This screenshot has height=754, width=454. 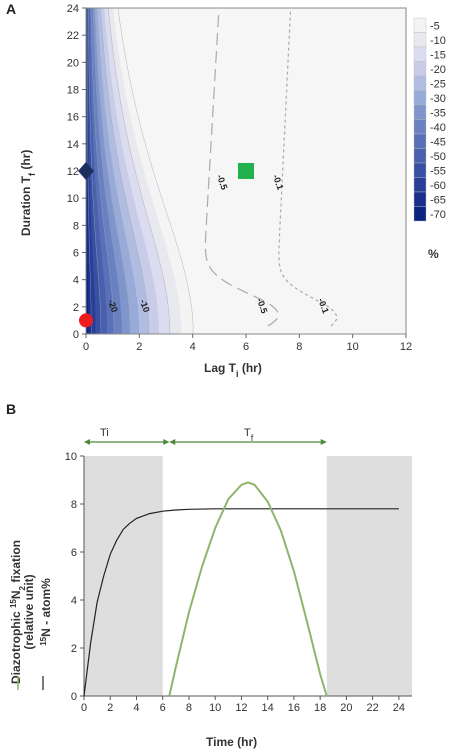 I want to click on panel-b-ylabel-line3-sup: 15, so click(x=43, y=640).